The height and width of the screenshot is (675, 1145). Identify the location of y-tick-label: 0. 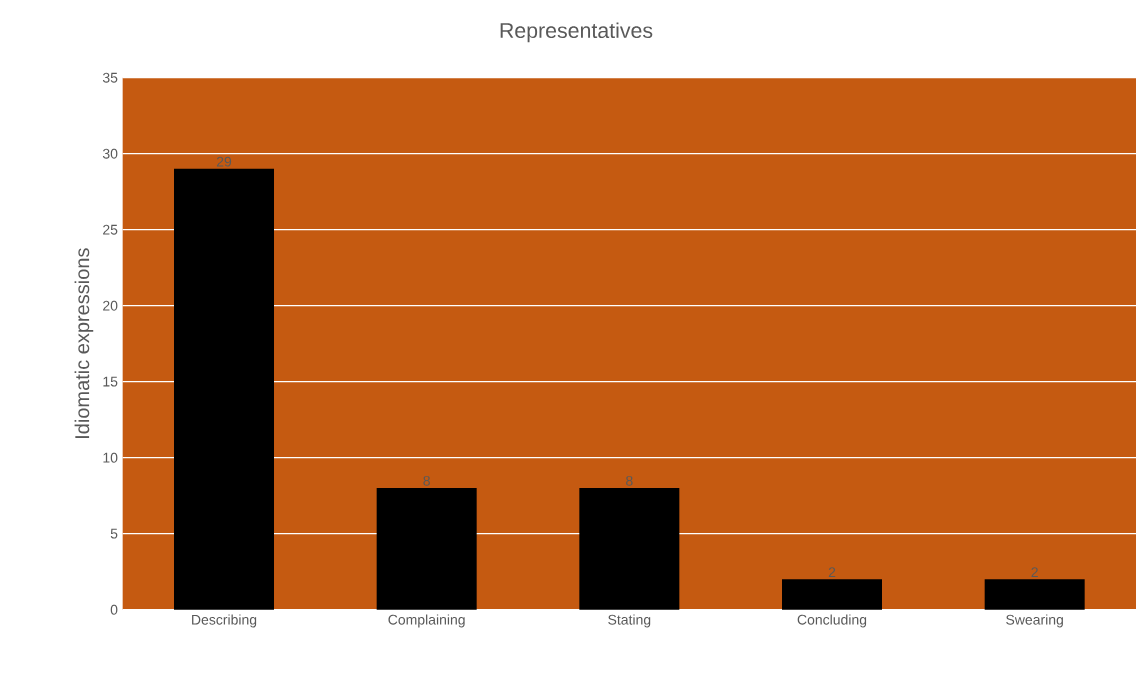
(114, 609).